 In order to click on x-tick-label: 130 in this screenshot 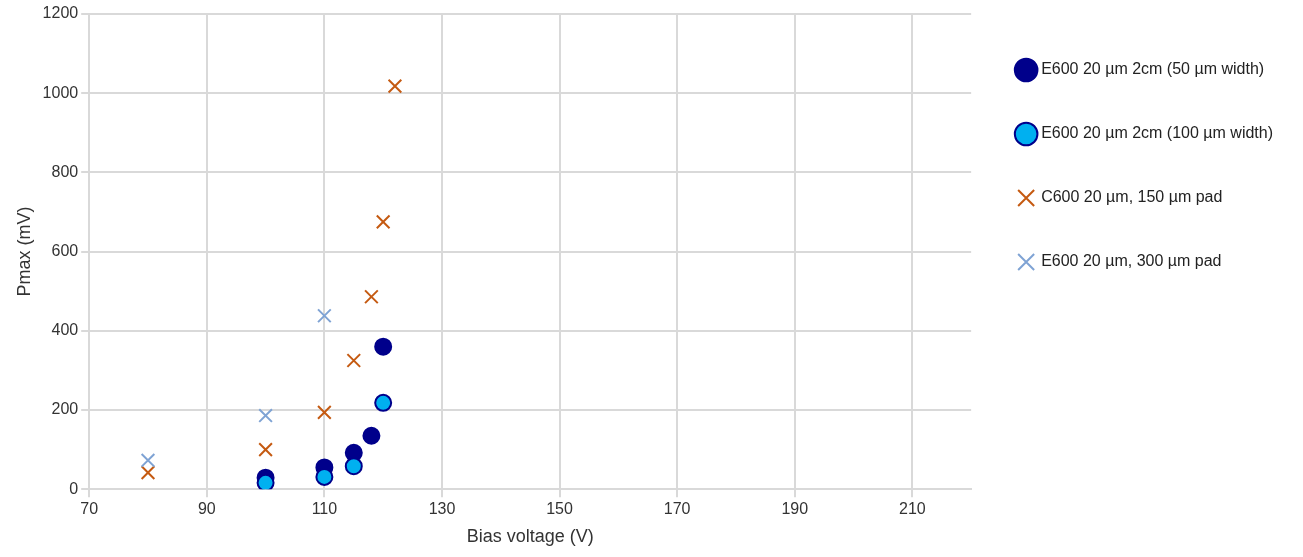, I will do `click(442, 509)`.